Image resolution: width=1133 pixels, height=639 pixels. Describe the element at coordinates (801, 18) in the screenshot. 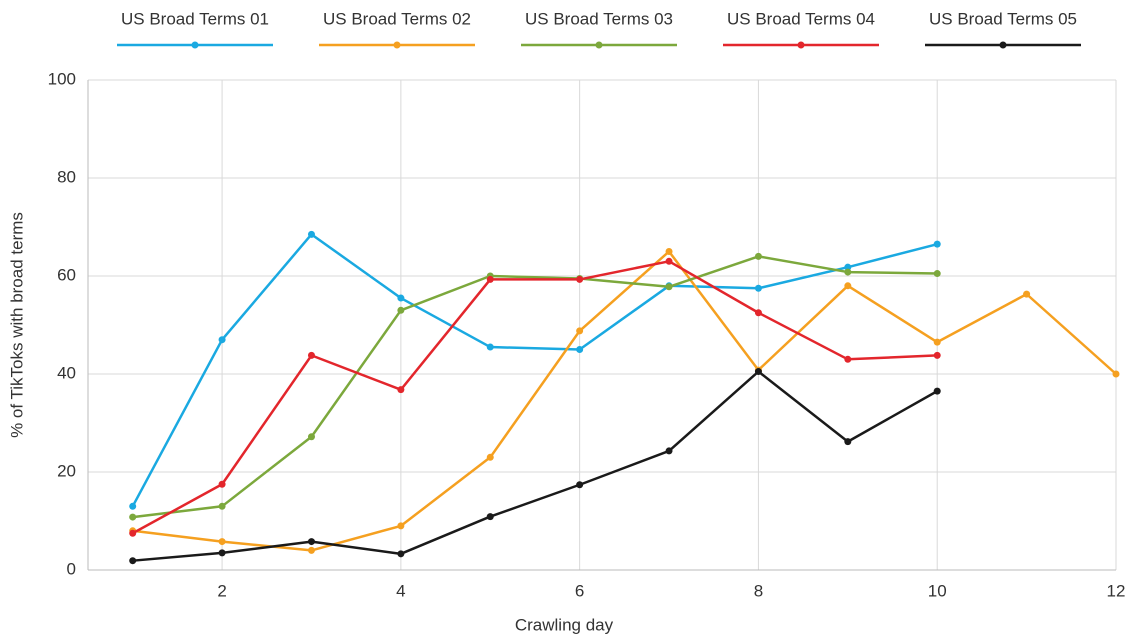

I see `legend-label: US Broad Terms 04` at that location.